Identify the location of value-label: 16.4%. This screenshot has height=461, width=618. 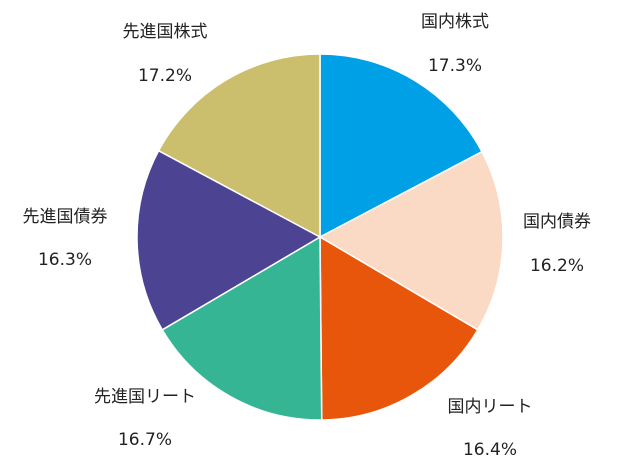
(490, 450).